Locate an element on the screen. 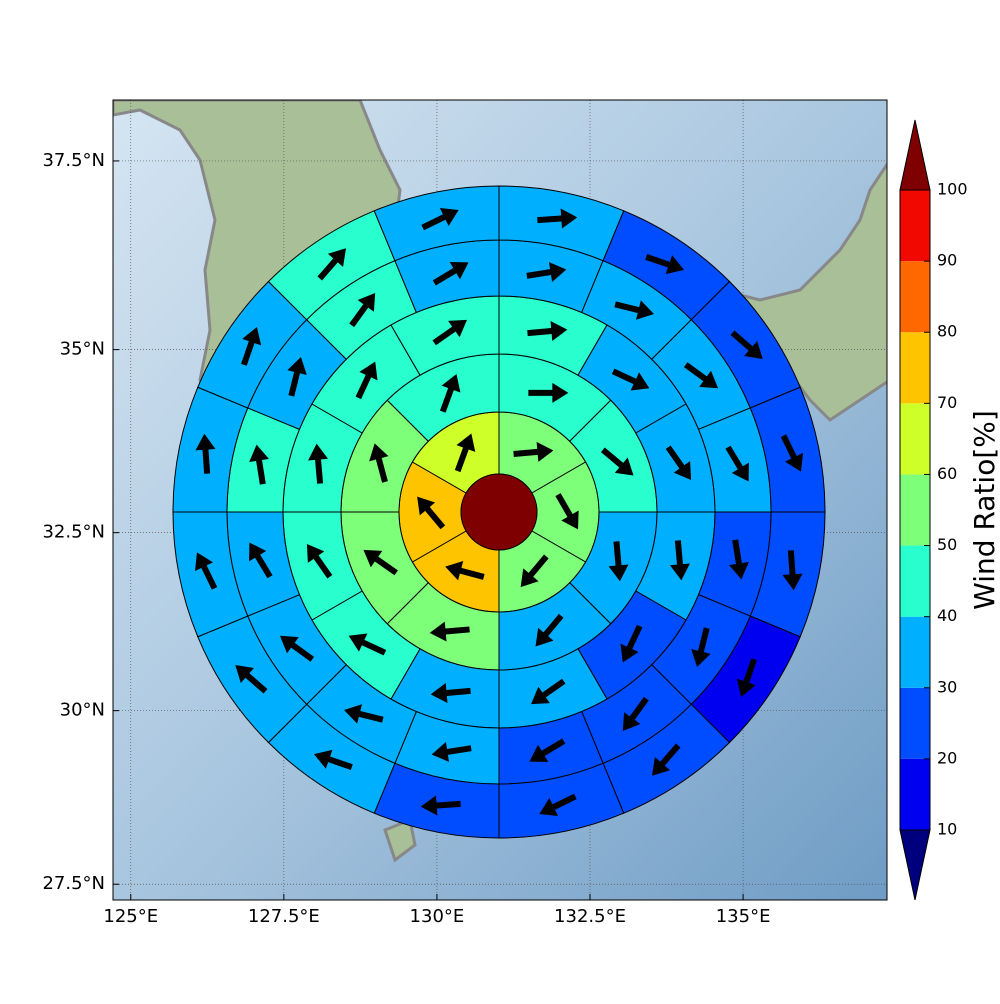 The width and height of the screenshot is (1000, 1004). colorbar-over is located at coordinates (915, 155).